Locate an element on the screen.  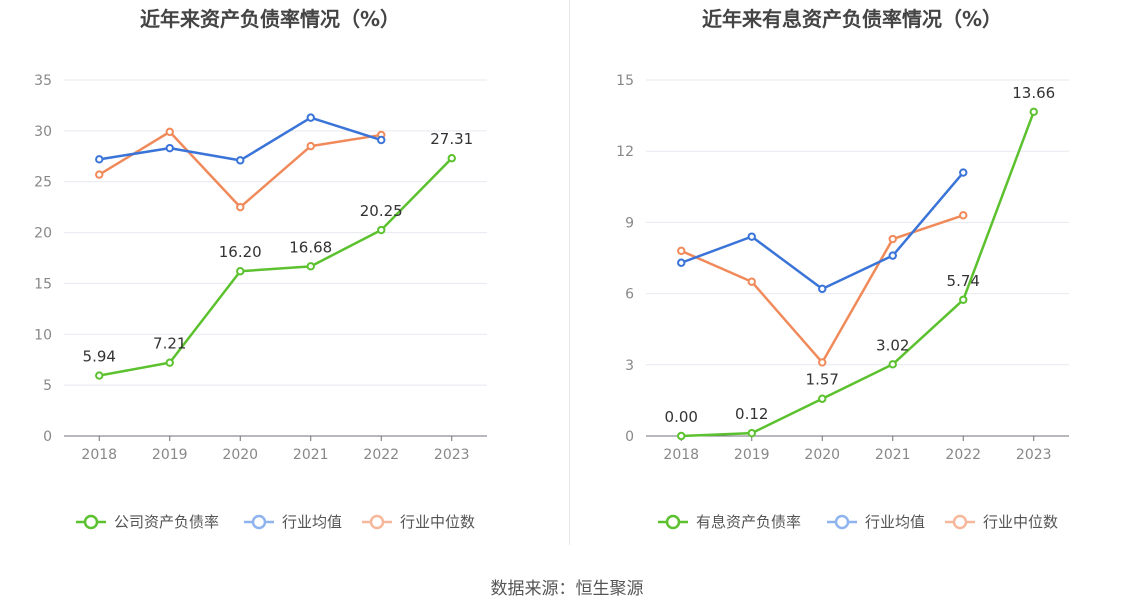
data-label: 5.94 is located at coordinates (99, 357).